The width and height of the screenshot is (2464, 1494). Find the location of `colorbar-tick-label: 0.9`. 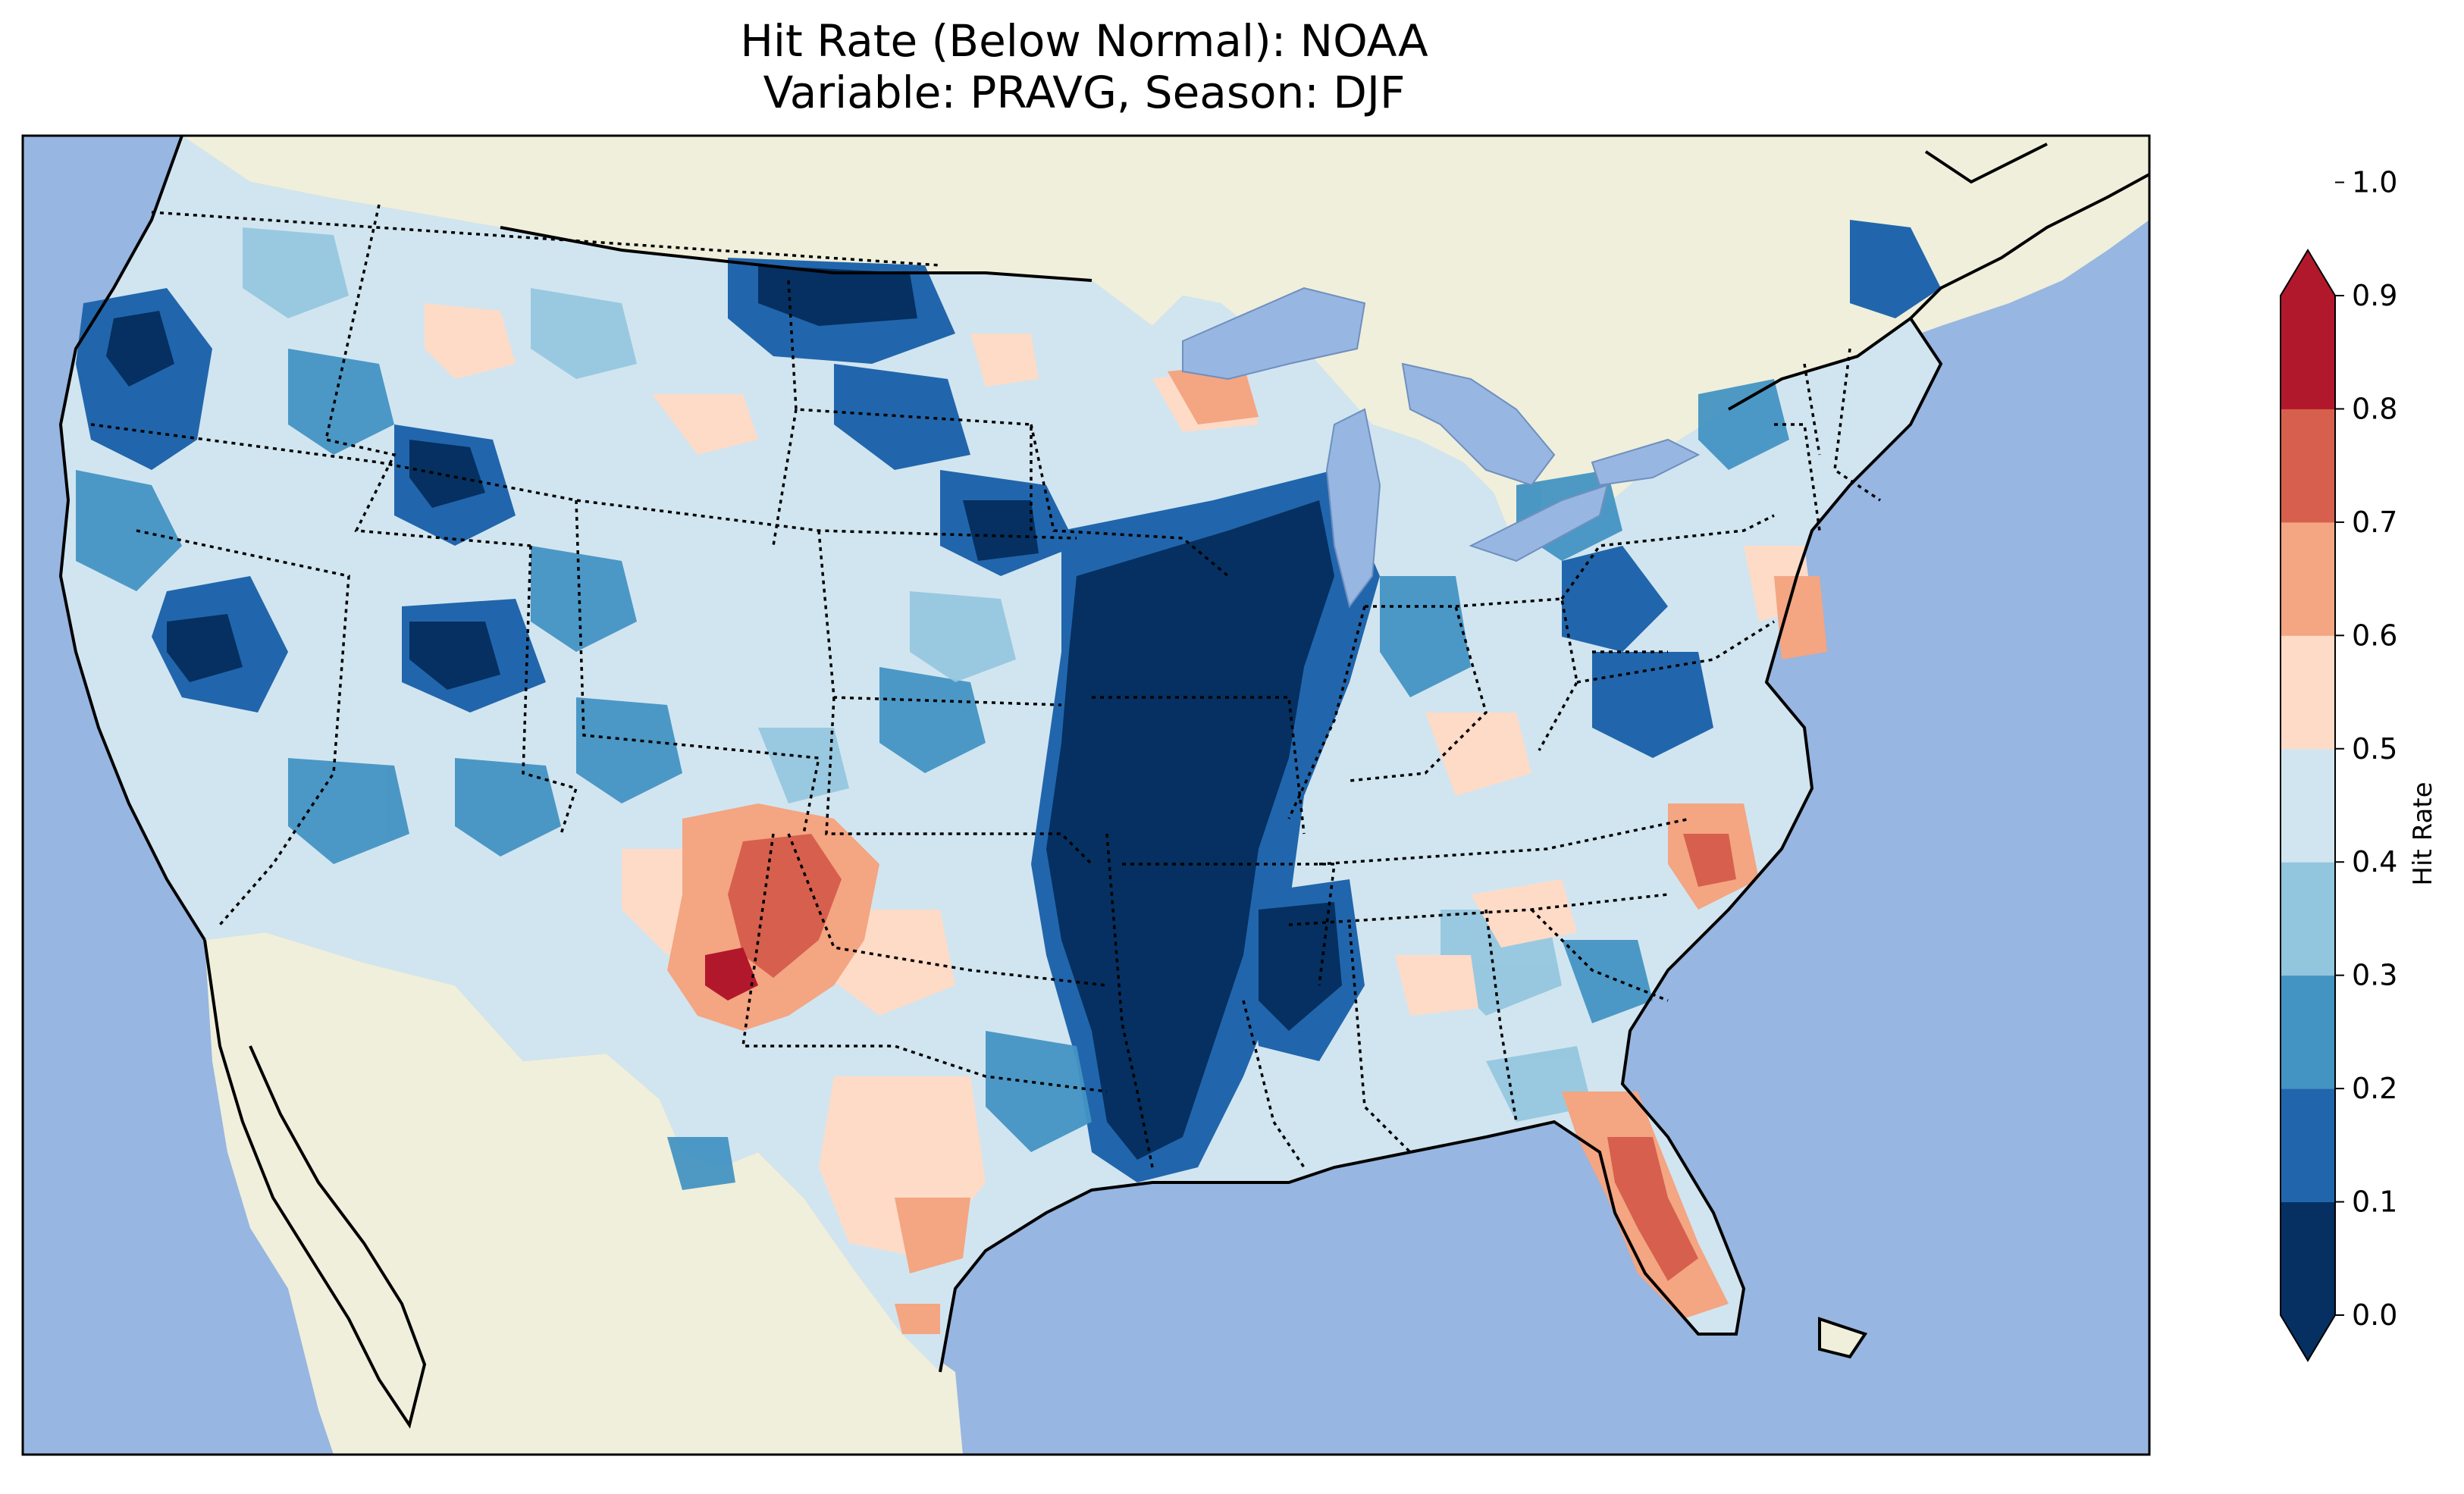

colorbar-tick-label: 0.9 is located at coordinates (2374, 295).